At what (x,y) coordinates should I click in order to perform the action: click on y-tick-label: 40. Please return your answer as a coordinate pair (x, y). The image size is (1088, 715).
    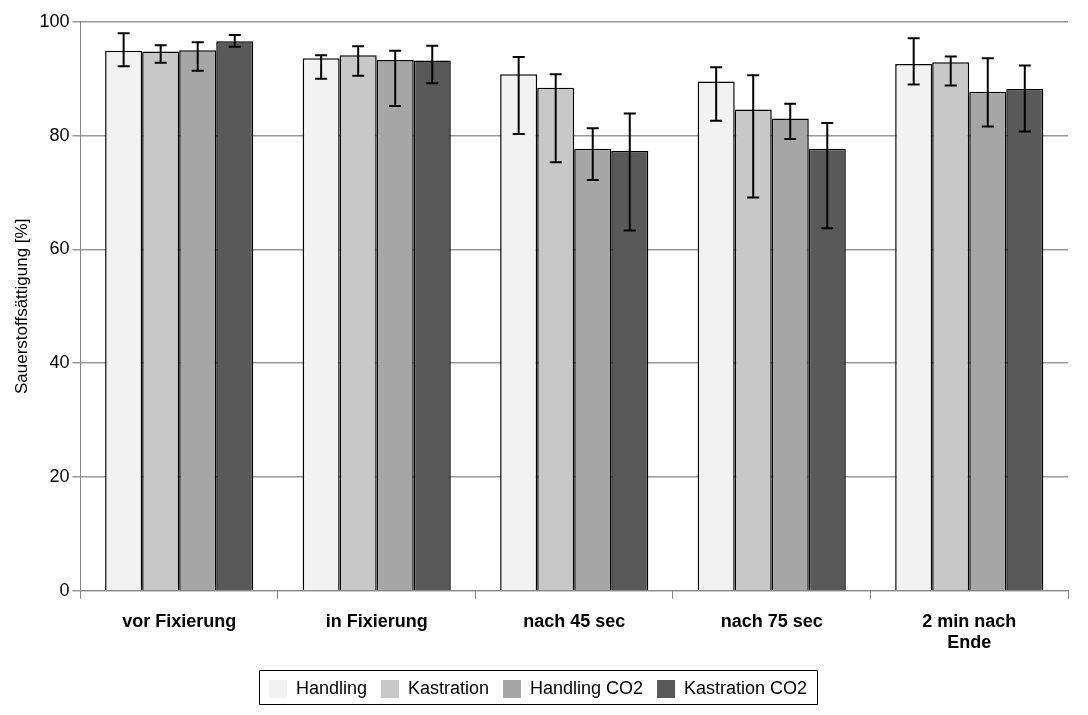
    Looking at the image, I should click on (59, 362).